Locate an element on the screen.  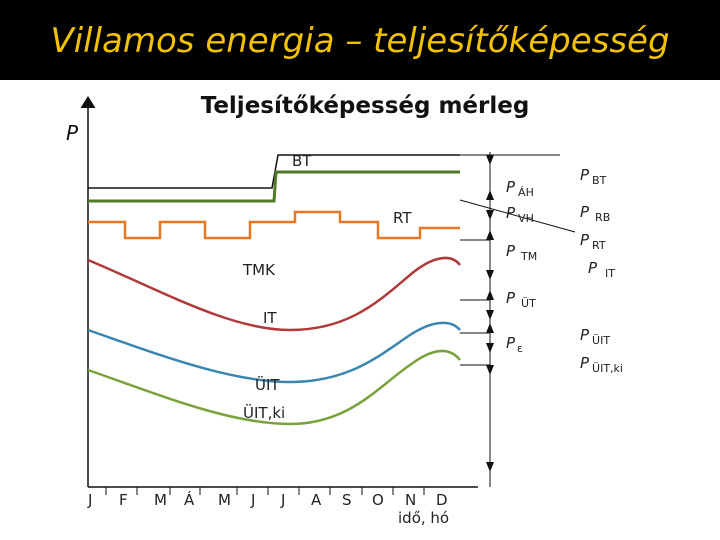
curve-label: ÜIT is located at coordinates (267, 384).